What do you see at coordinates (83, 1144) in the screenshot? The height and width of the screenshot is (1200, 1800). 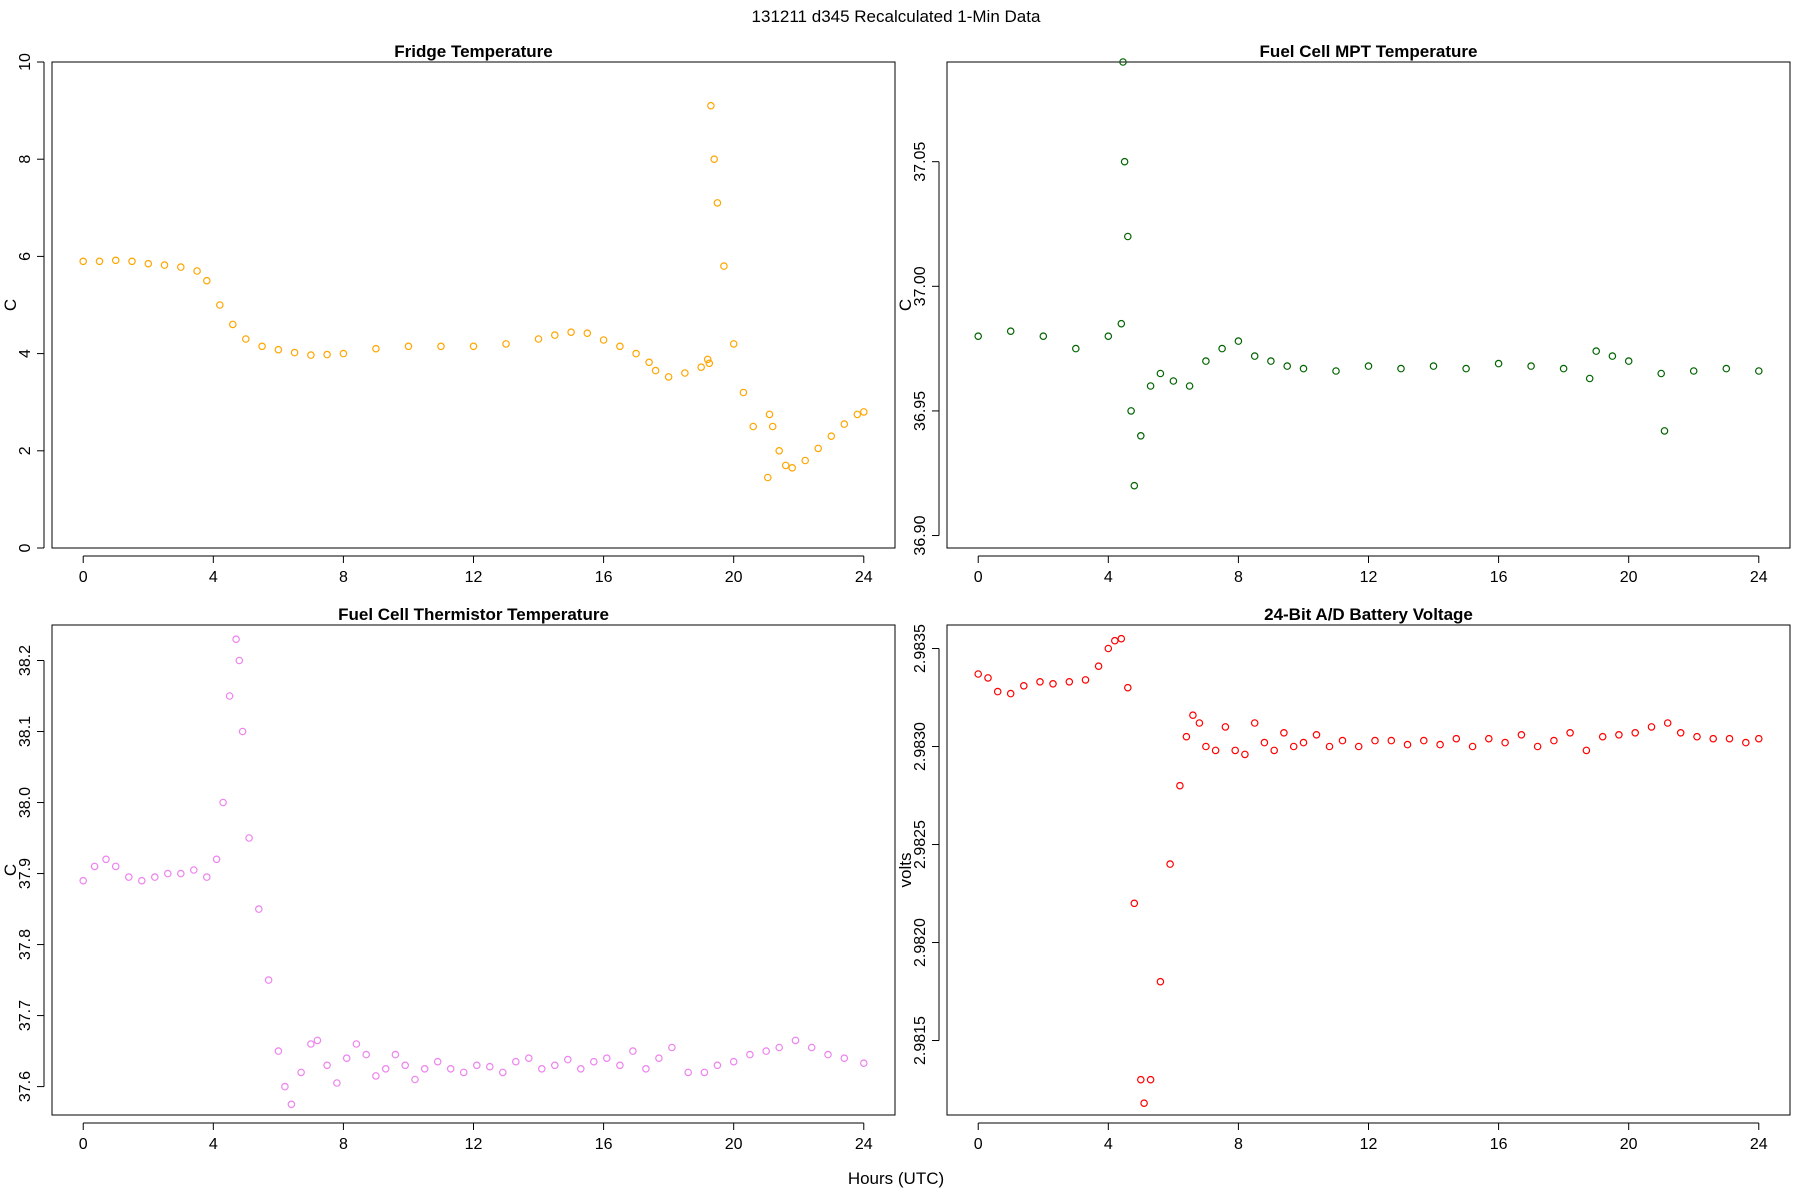 I see `x-tick-label: 0` at bounding box center [83, 1144].